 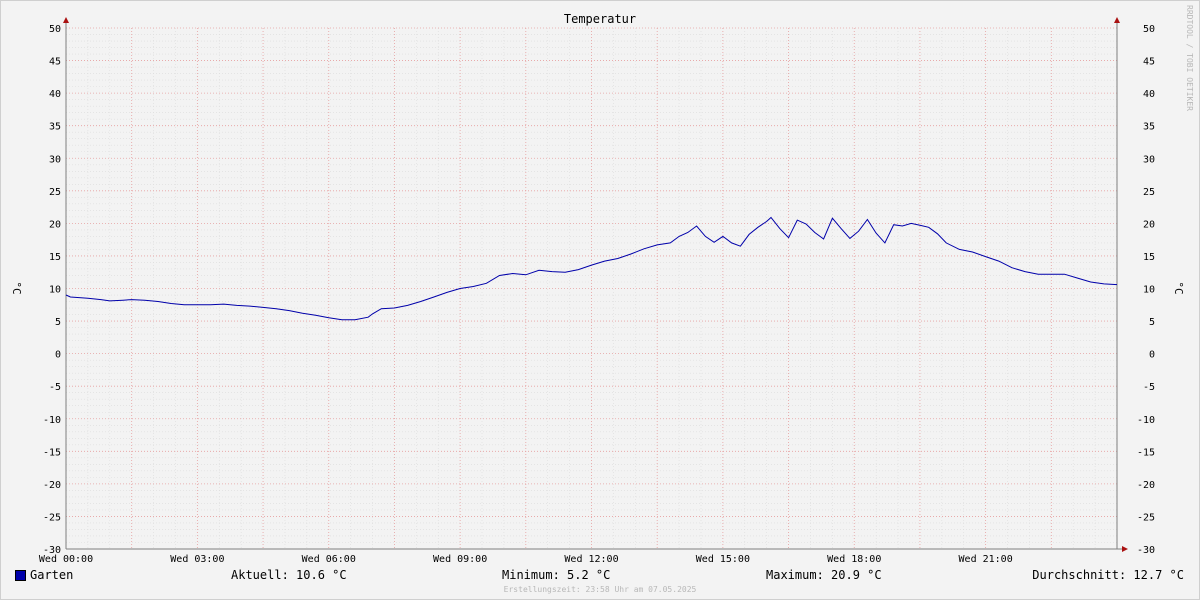 What do you see at coordinates (66, 20) in the screenshot?
I see `y-axis-arrow-left-icon` at bounding box center [66, 20].